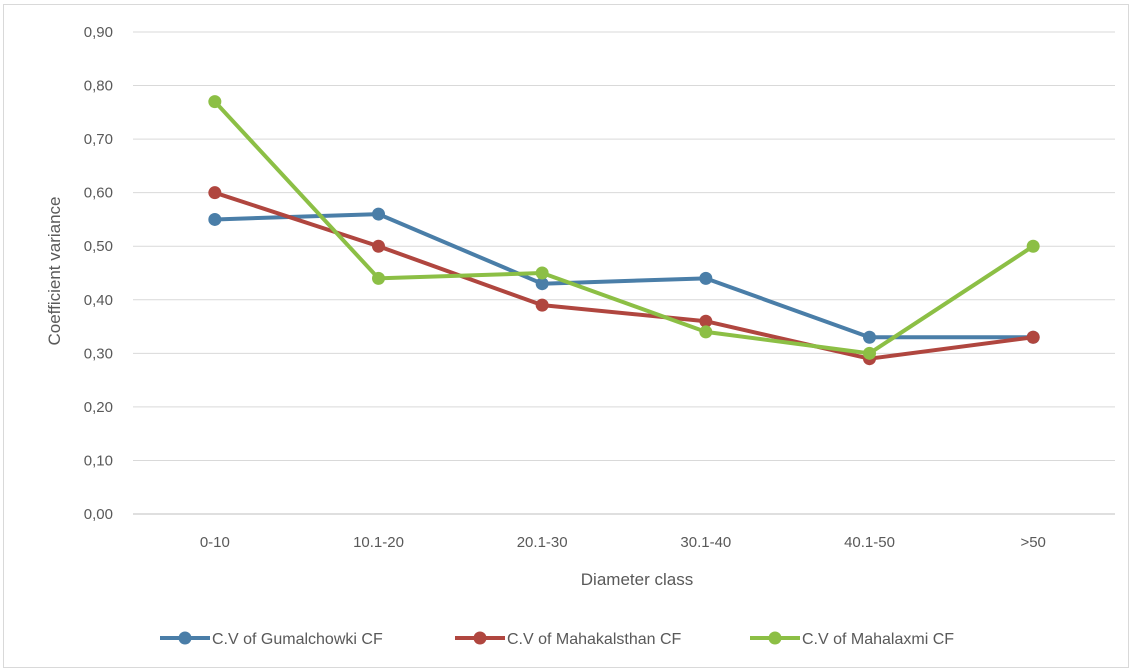  I want to click on x-tick-label: 40.1-50, so click(869, 542).